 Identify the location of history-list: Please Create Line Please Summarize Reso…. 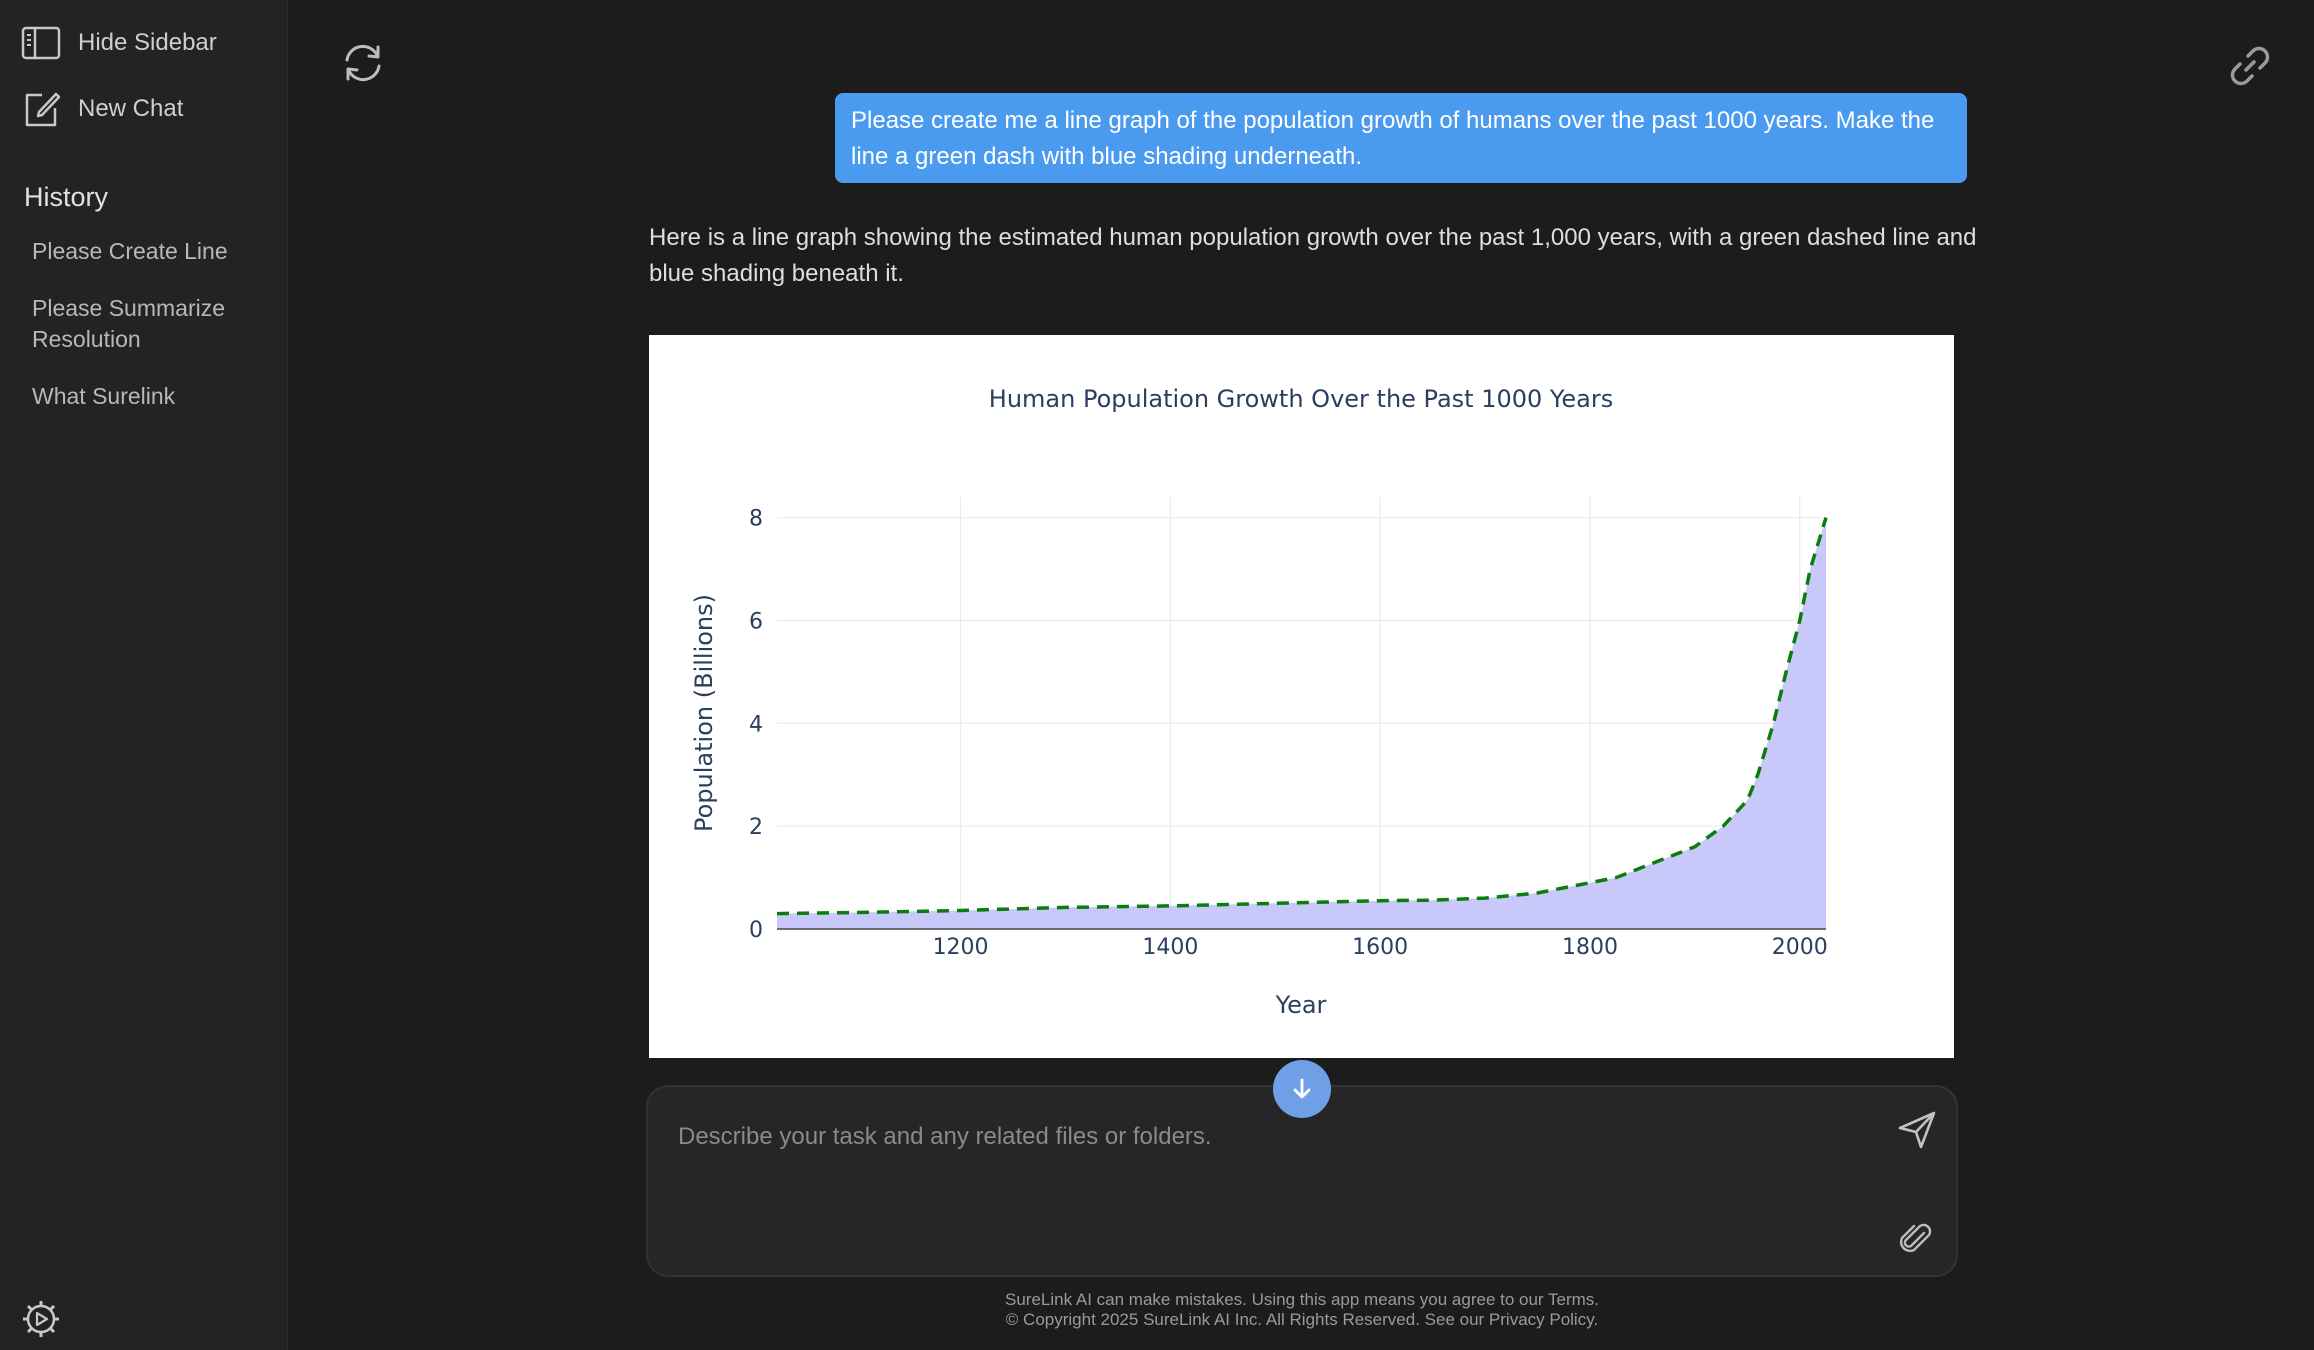
(152, 337).